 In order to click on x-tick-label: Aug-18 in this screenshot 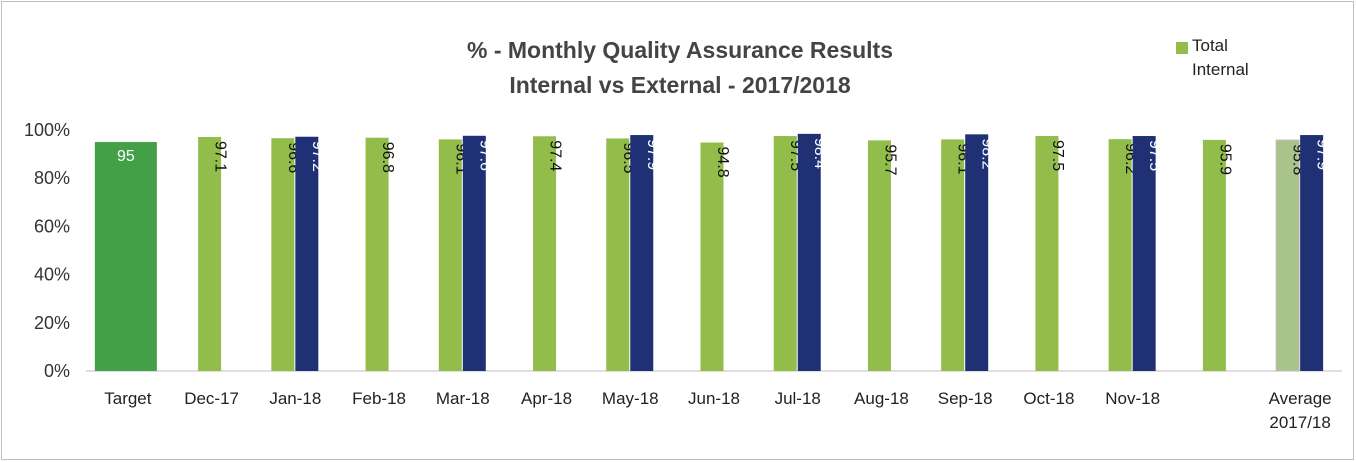, I will do `click(881, 398)`.